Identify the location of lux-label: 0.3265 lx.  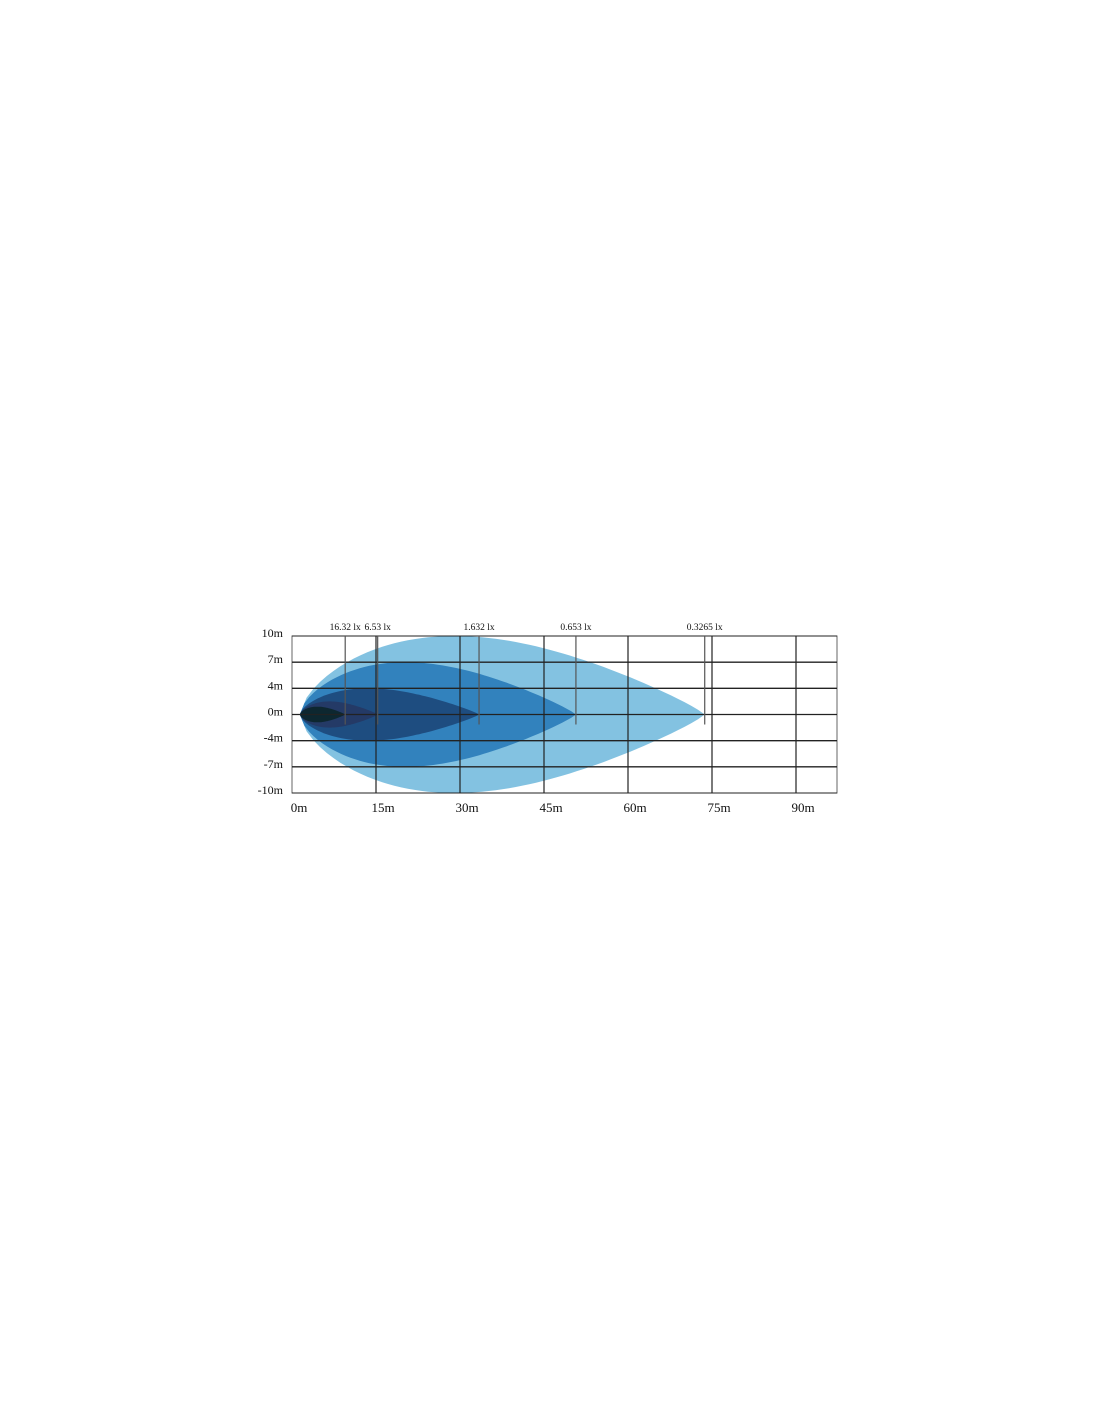
(705, 628).